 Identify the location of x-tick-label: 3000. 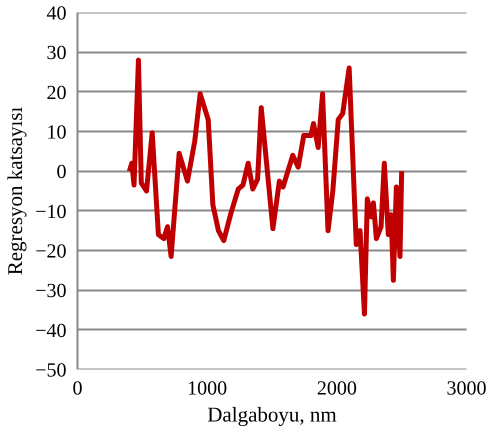
(466, 389).